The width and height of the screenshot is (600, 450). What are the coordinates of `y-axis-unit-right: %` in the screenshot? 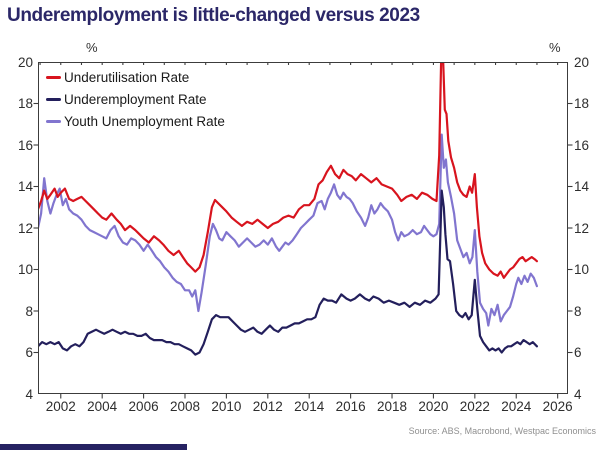 It's located at (555, 47).